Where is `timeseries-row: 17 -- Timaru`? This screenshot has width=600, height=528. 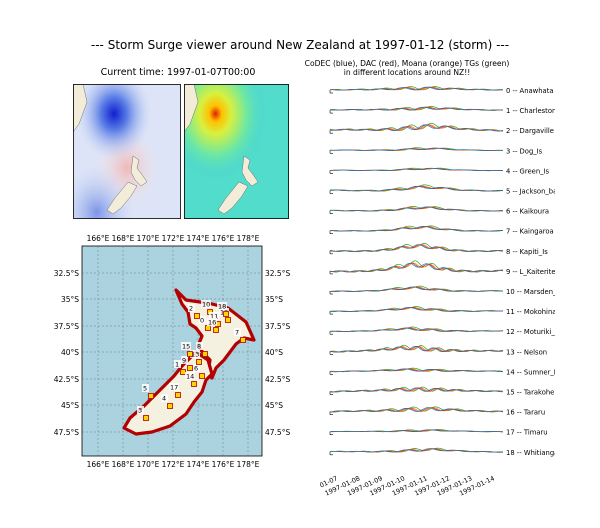
timeseries-row: 17 -- Timaru is located at coordinates (438, 433).